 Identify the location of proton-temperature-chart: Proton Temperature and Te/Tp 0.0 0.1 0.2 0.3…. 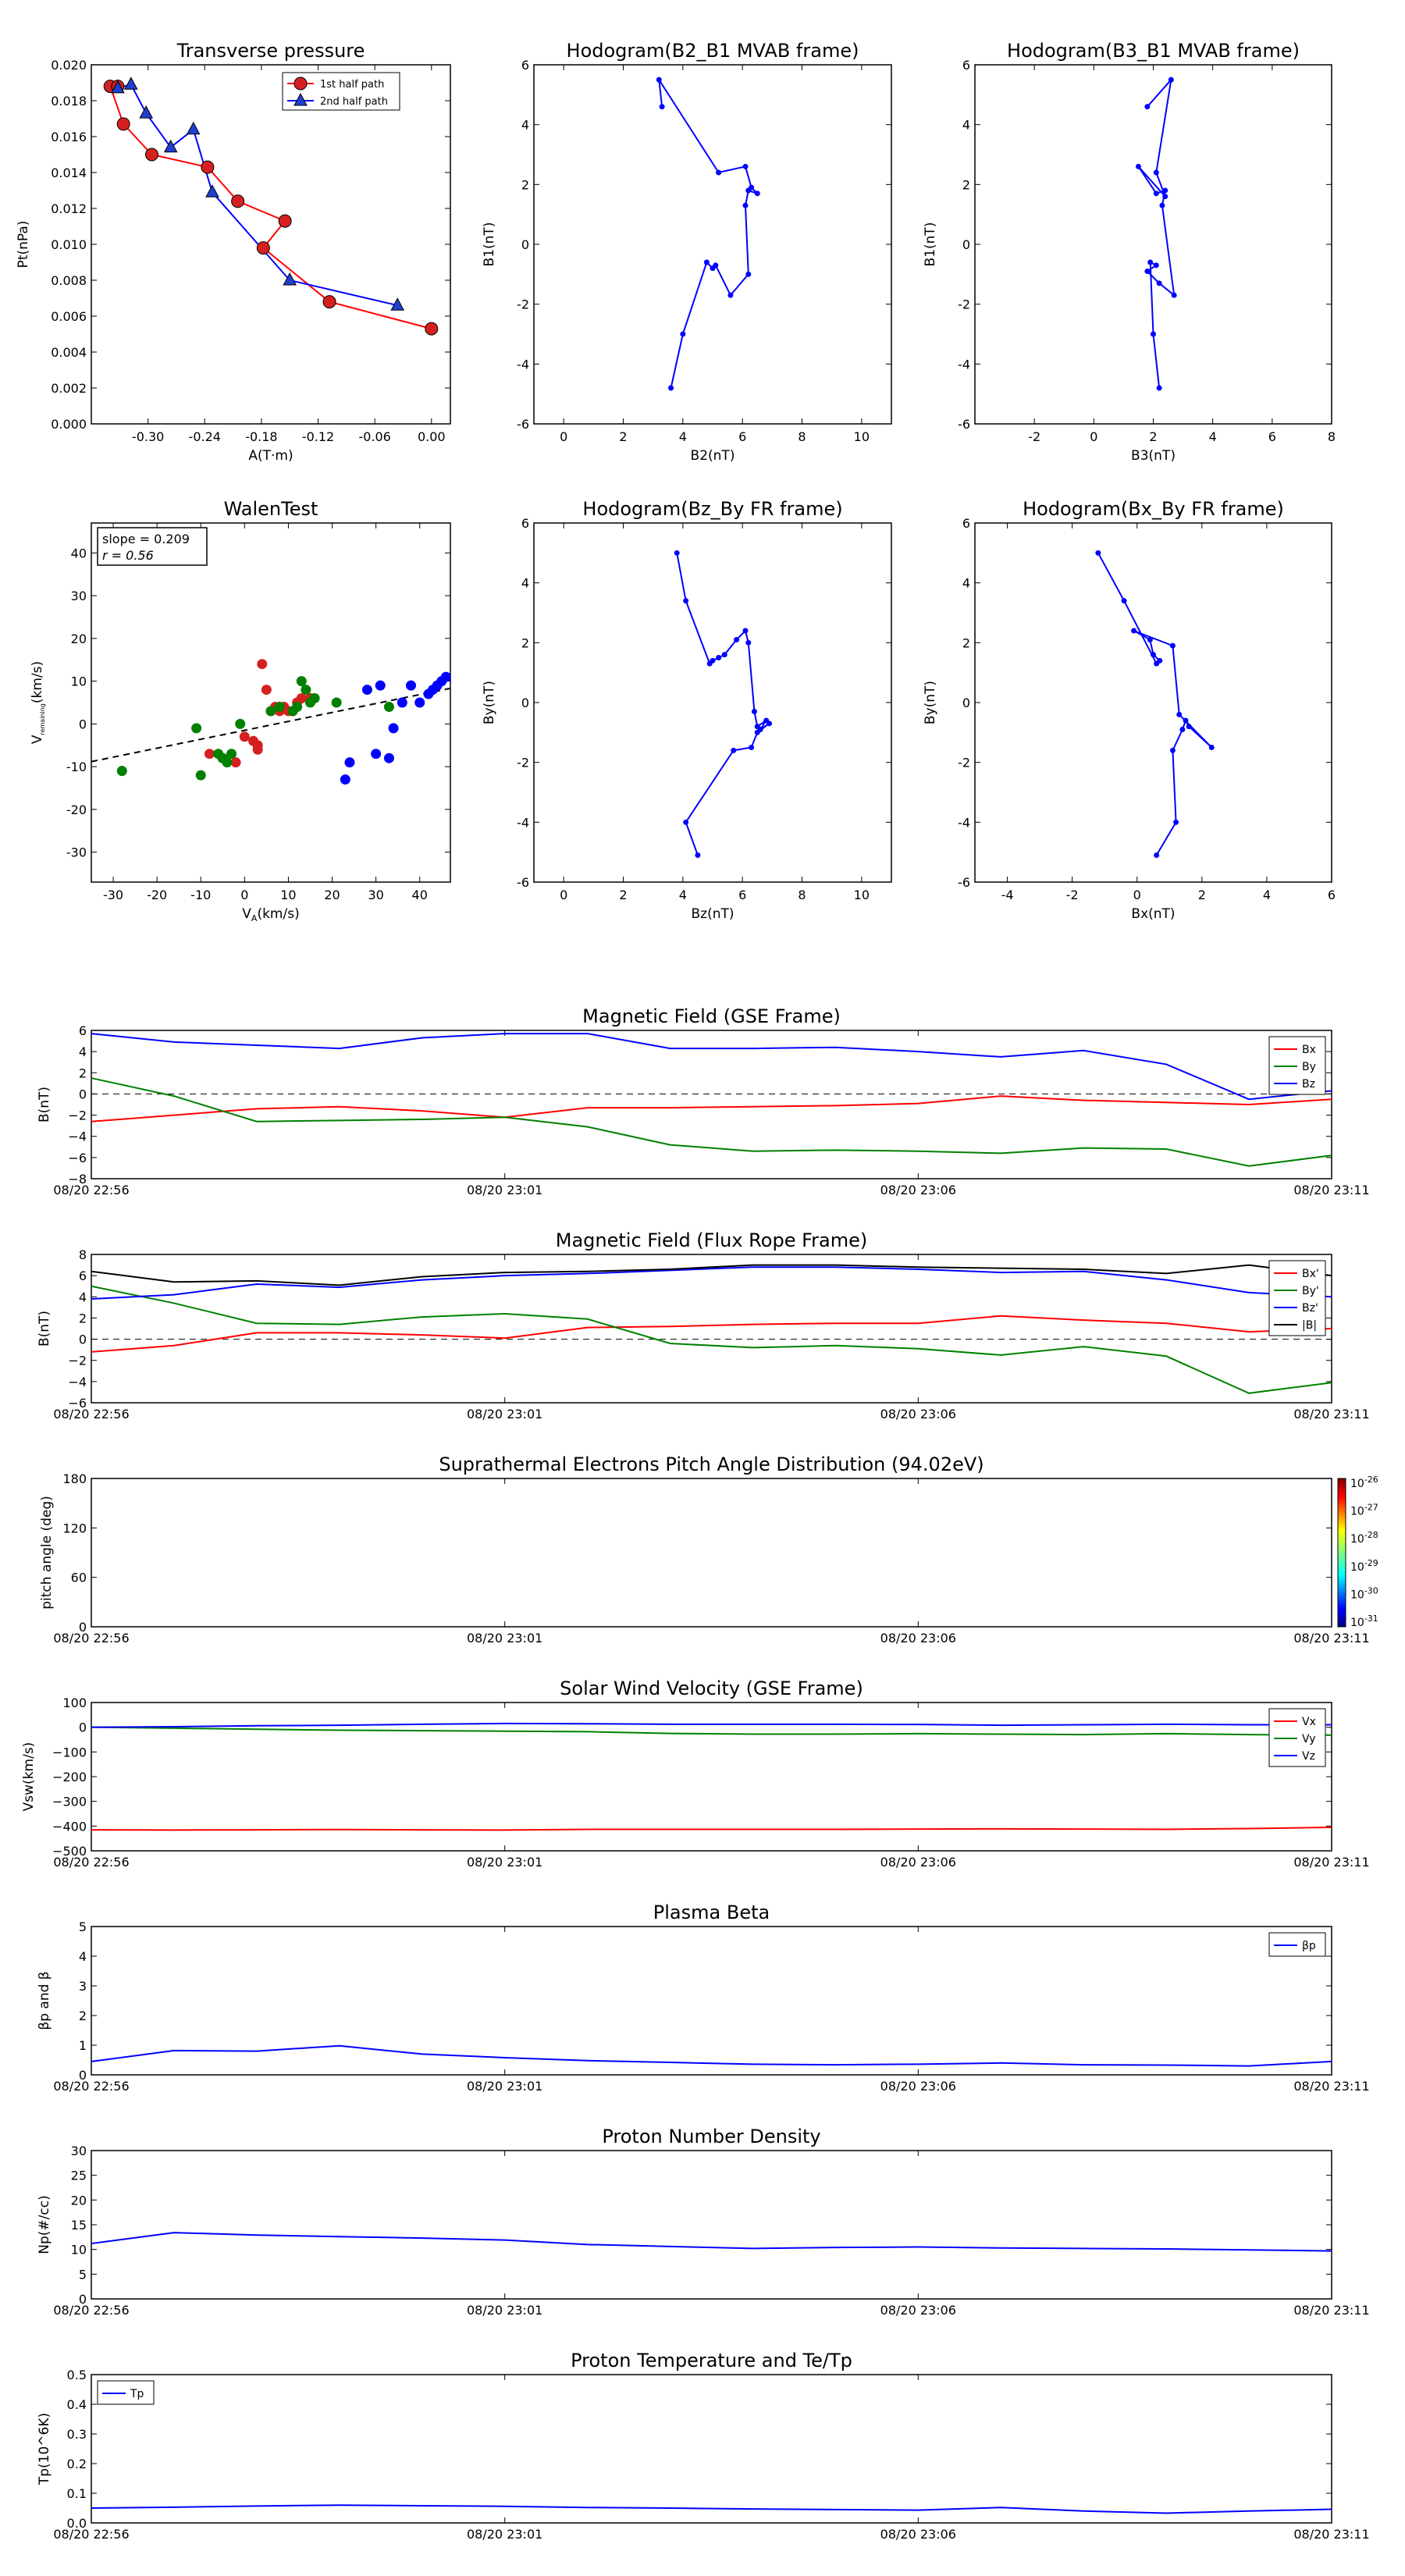
(704, 2446).